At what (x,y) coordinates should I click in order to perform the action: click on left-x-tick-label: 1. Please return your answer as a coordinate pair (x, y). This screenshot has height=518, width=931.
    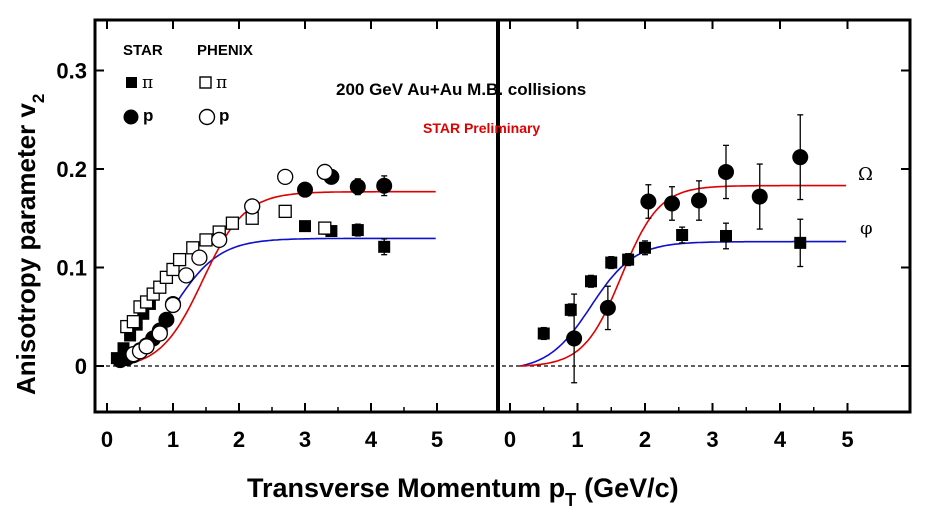
    Looking at the image, I should click on (173, 439).